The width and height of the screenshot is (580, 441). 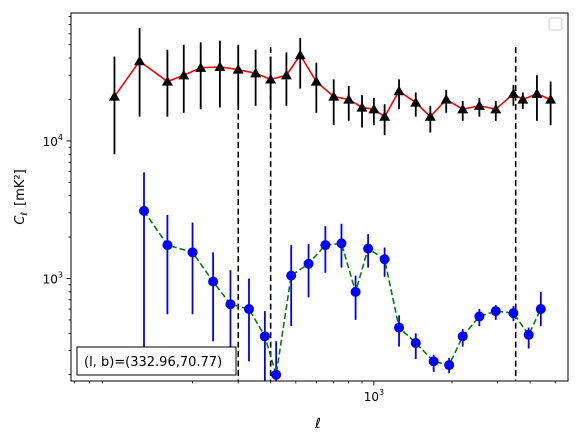 What do you see at coordinates (332, 85) in the screenshot?
I see `series-line` at bounding box center [332, 85].